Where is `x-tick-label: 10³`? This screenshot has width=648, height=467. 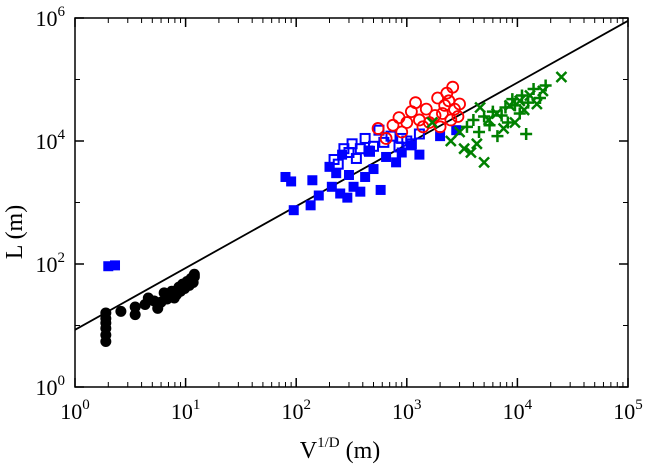
x-tick-label: 10³ is located at coordinates (407, 410).